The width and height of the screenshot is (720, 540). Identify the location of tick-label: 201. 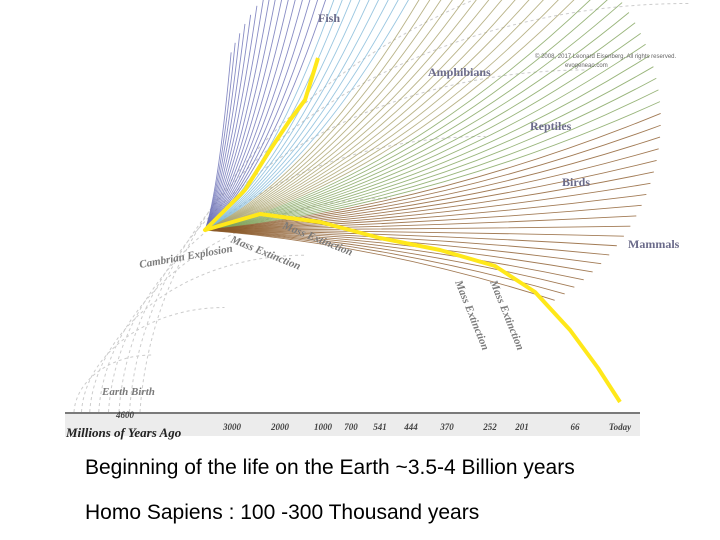
(521, 427).